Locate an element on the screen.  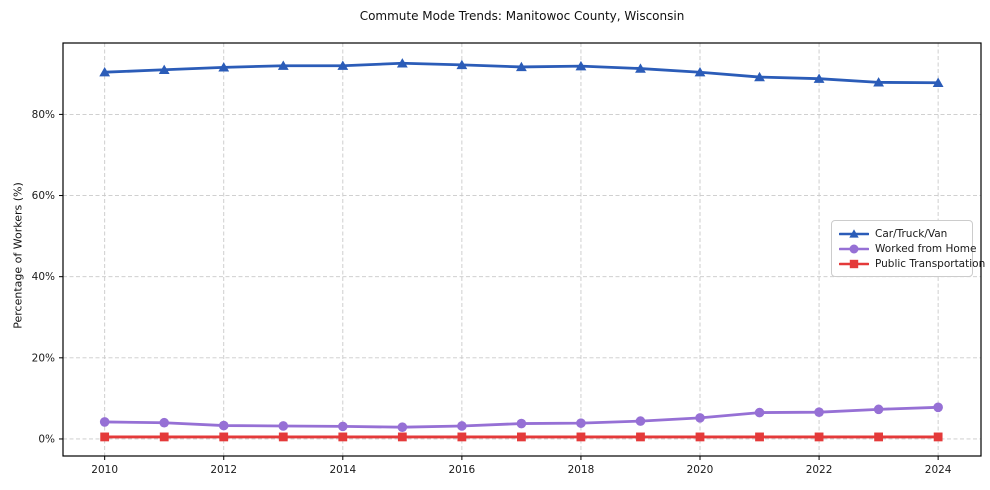
circle-glyph is located at coordinates (854, 248).